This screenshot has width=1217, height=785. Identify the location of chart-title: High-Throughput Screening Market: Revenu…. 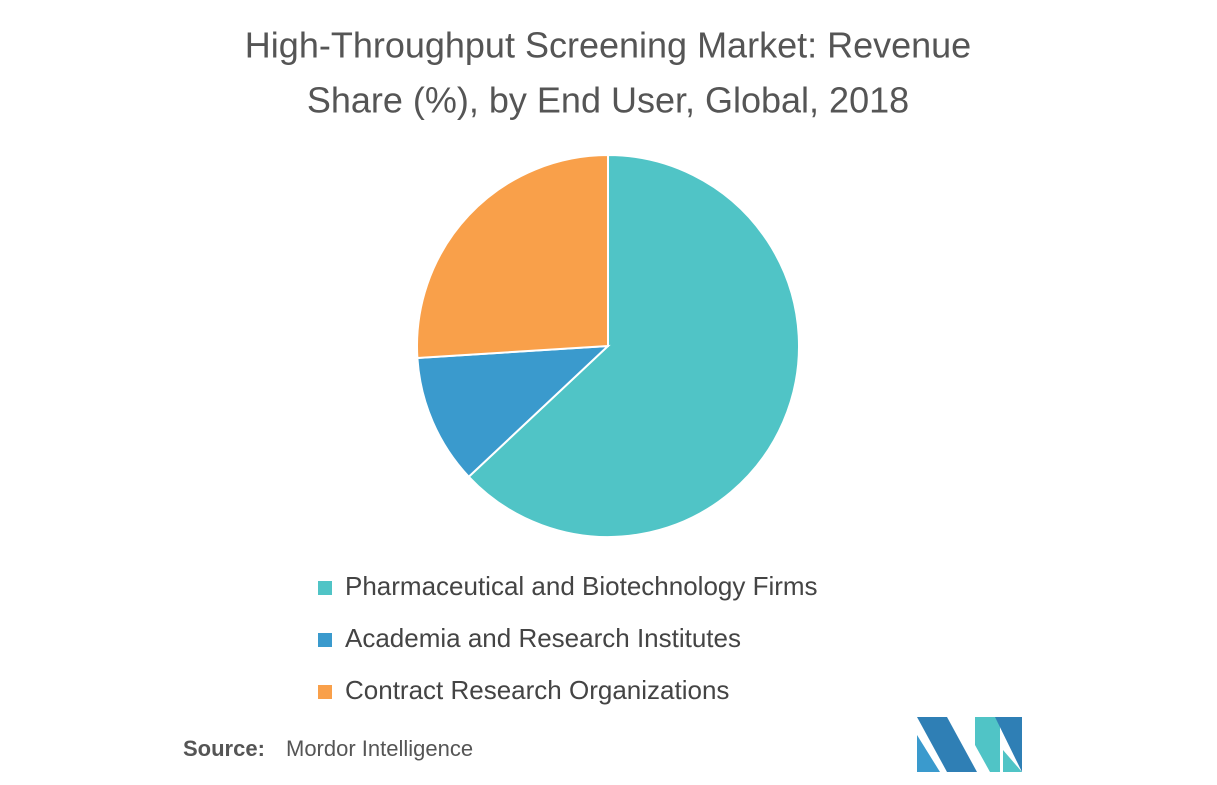
(608, 45).